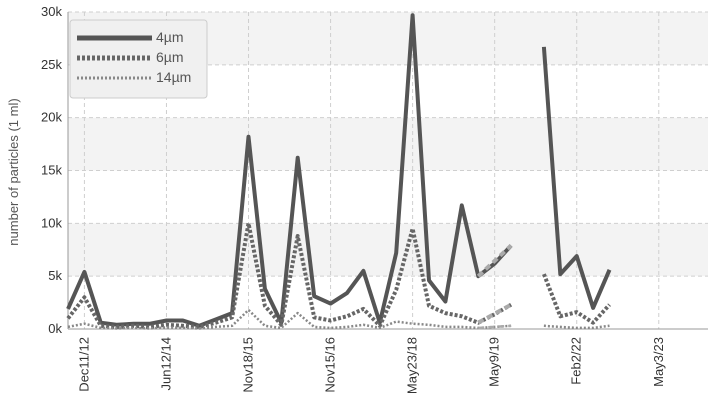 The width and height of the screenshot is (713, 411). Describe the element at coordinates (658, 362) in the screenshot. I see `x-tick-label: May3/23` at that location.